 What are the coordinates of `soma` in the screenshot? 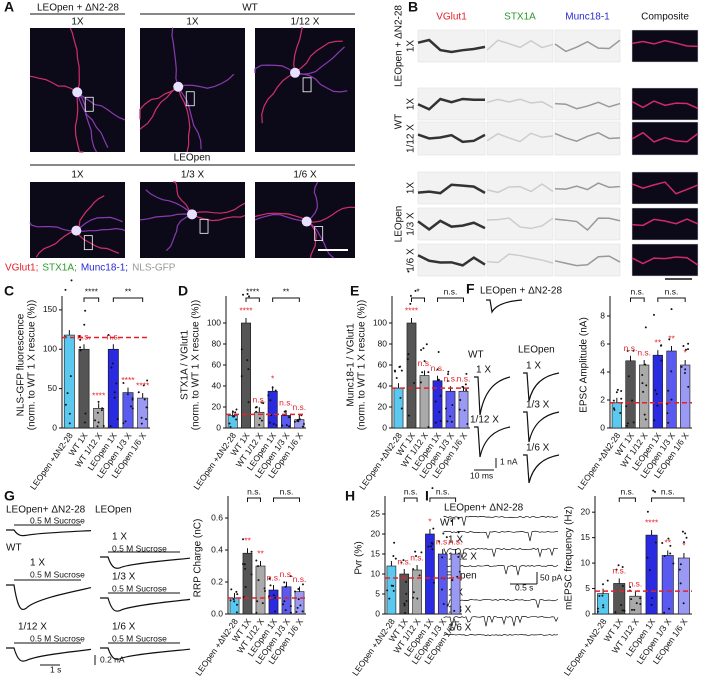 It's located at (77, 92).